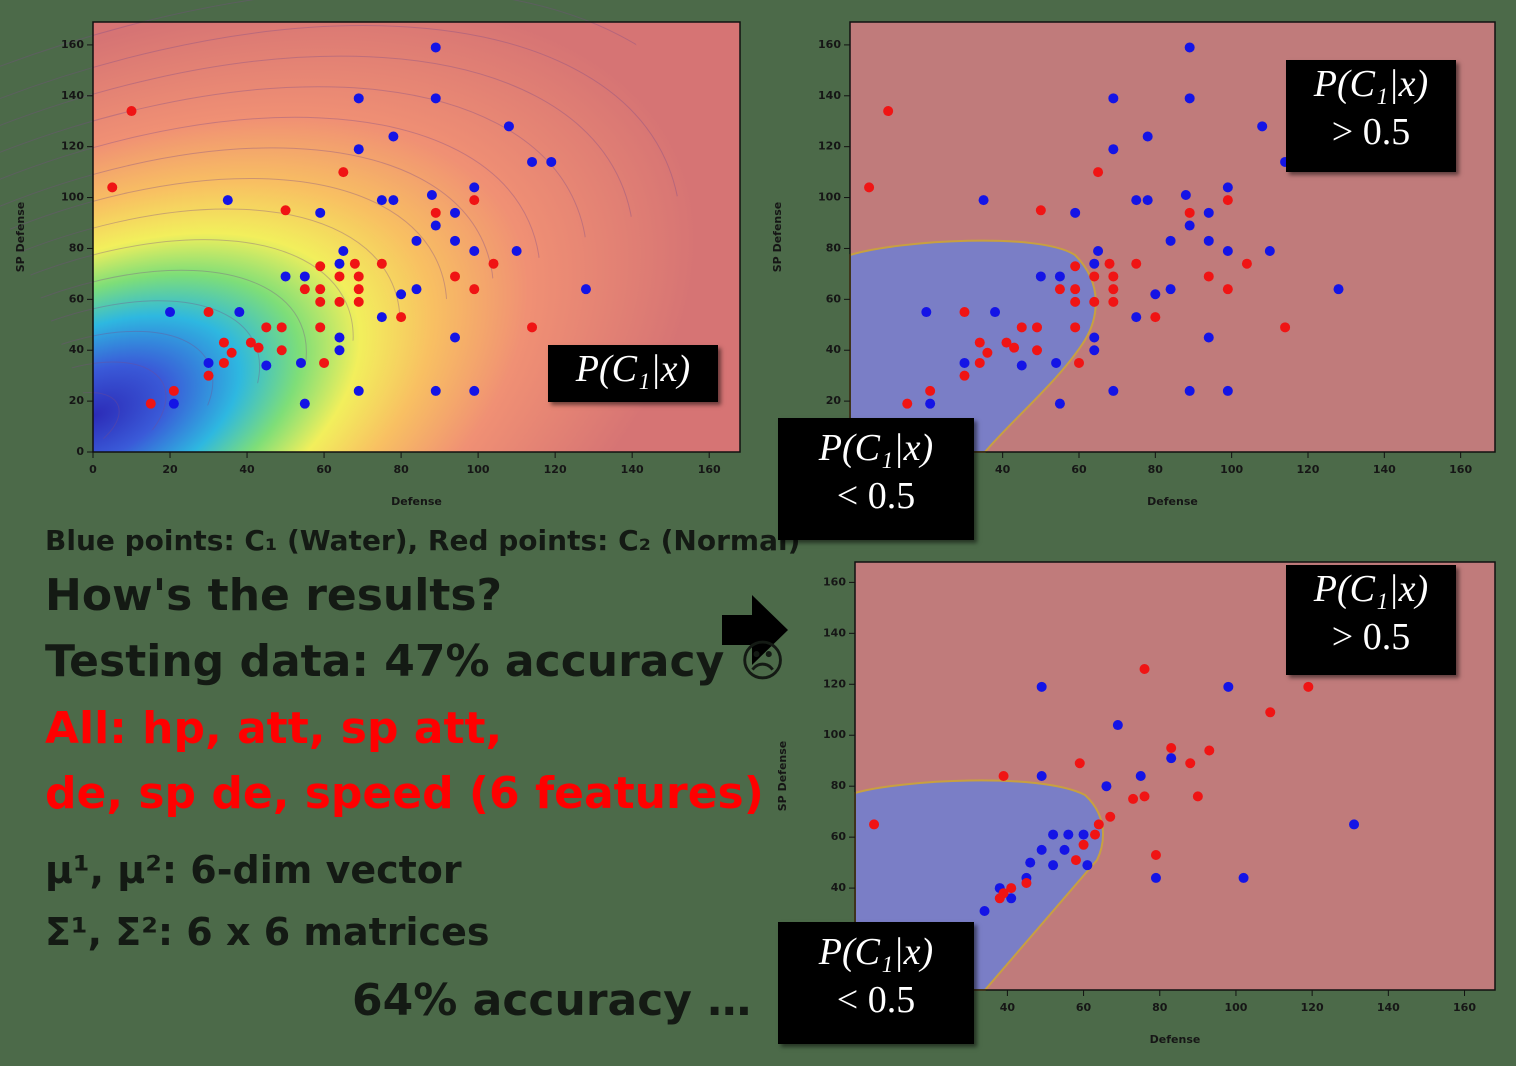  I want to click on x-tick-label: 120, so click(1308, 469).